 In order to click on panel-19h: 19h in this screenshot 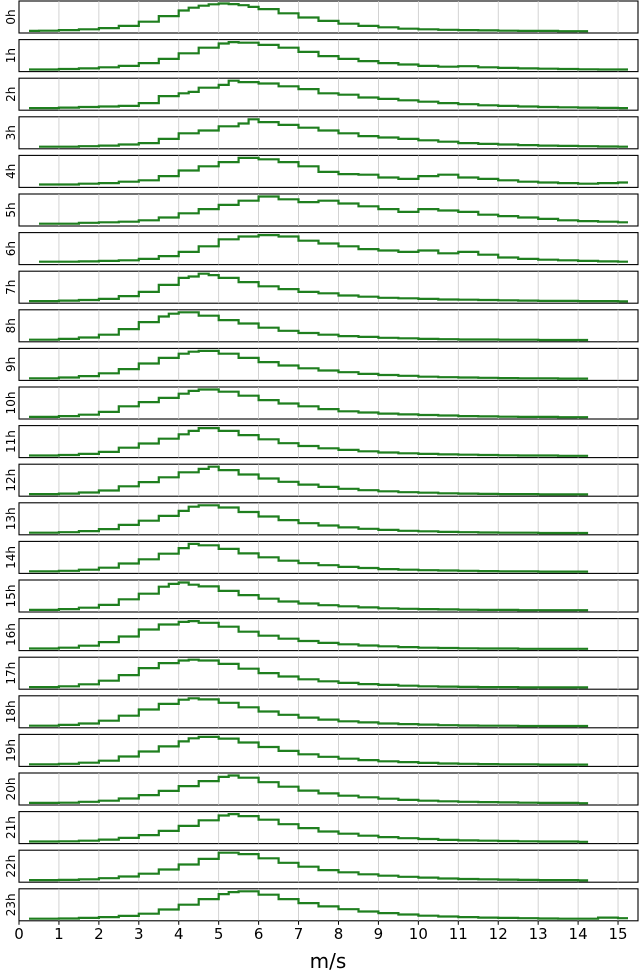, I will do `click(321, 750)`.